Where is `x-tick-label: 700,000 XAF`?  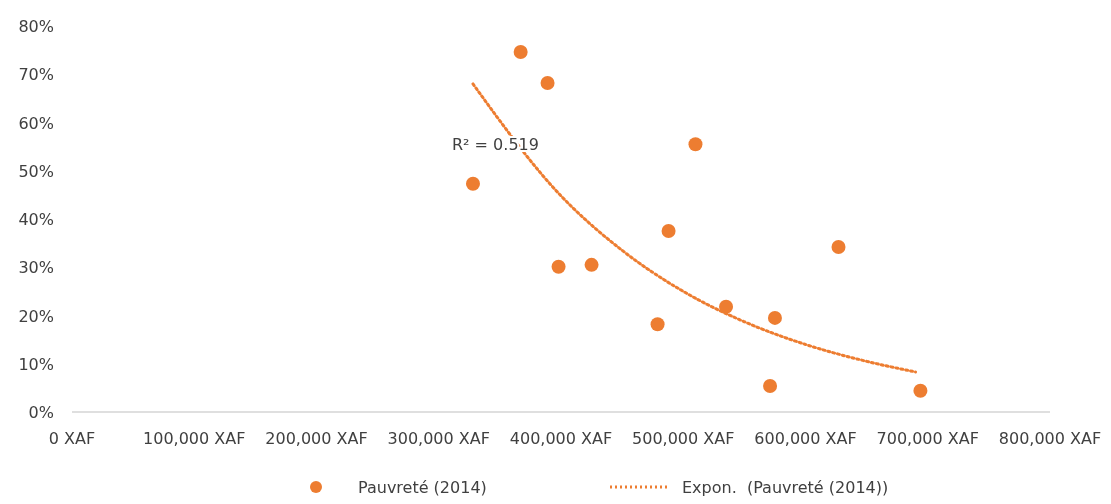 x-tick-label: 700,000 XAF is located at coordinates (927, 438).